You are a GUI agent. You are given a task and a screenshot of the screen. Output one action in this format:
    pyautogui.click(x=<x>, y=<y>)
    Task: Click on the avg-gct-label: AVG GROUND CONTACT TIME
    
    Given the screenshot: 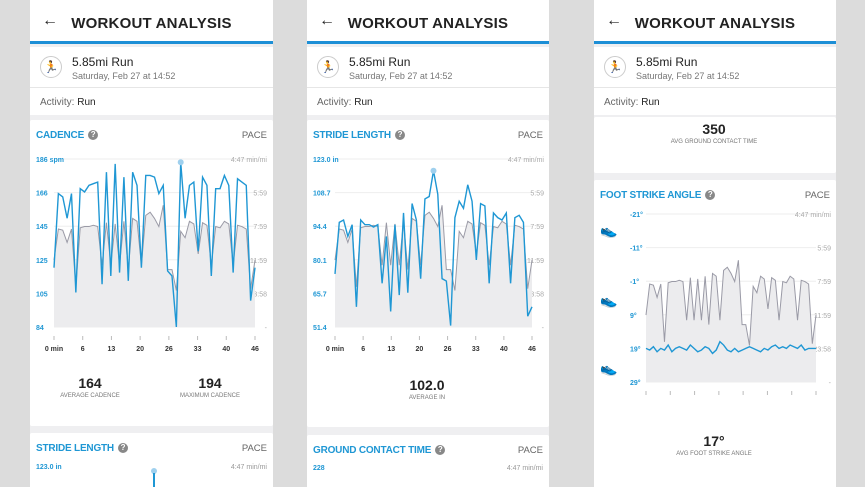 What is the action you would take?
    pyautogui.click(x=714, y=142)
    